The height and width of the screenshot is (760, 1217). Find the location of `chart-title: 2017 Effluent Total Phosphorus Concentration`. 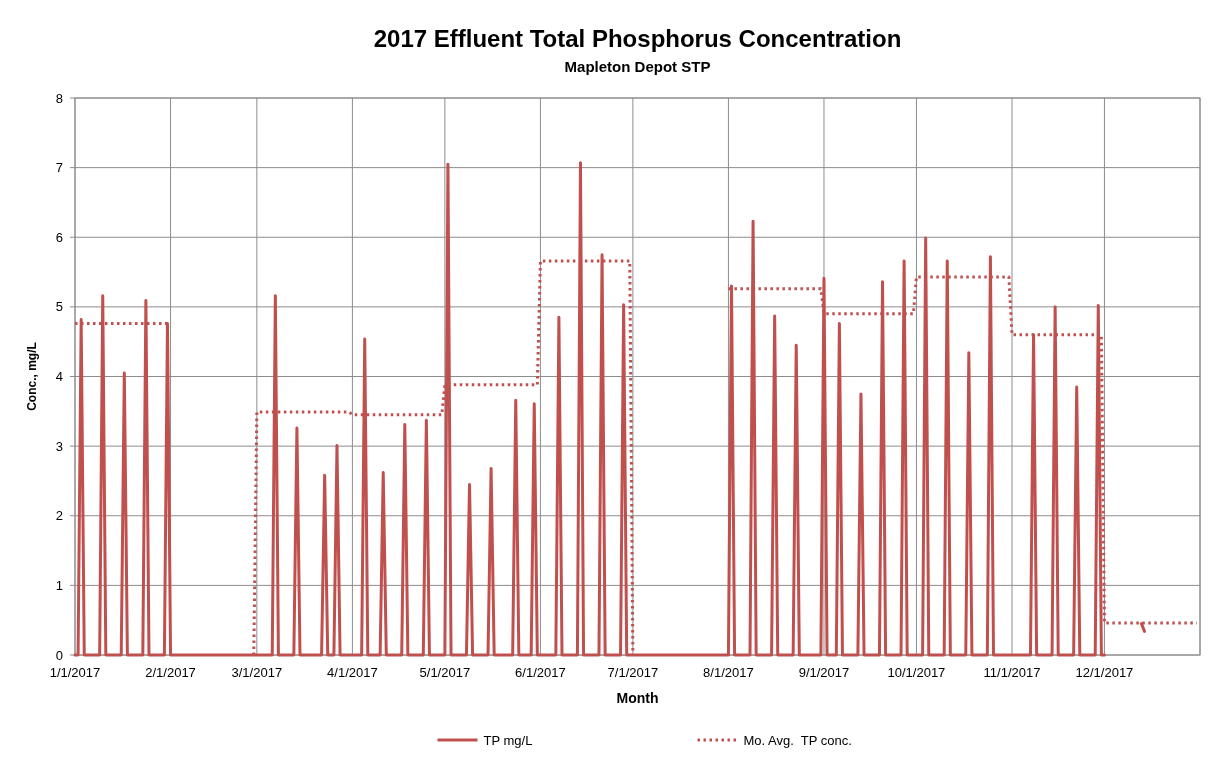

chart-title: 2017 Effluent Total Phosphorus Concentration is located at coordinates (637, 38).